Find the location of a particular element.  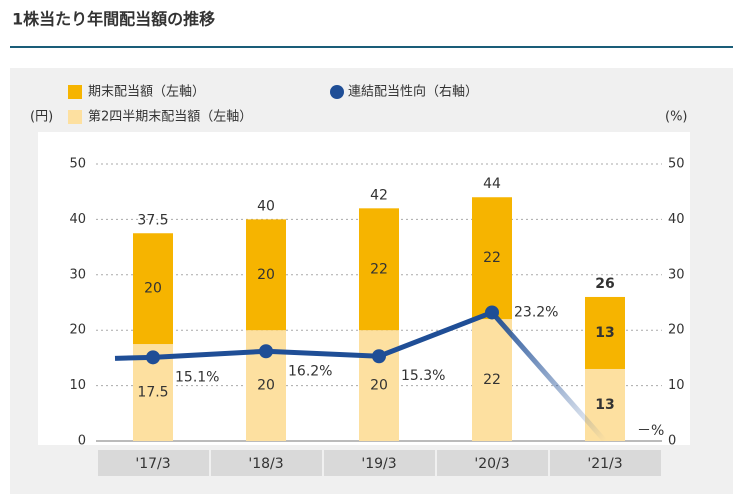

bar-label: 17.5 is located at coordinates (152, 393).